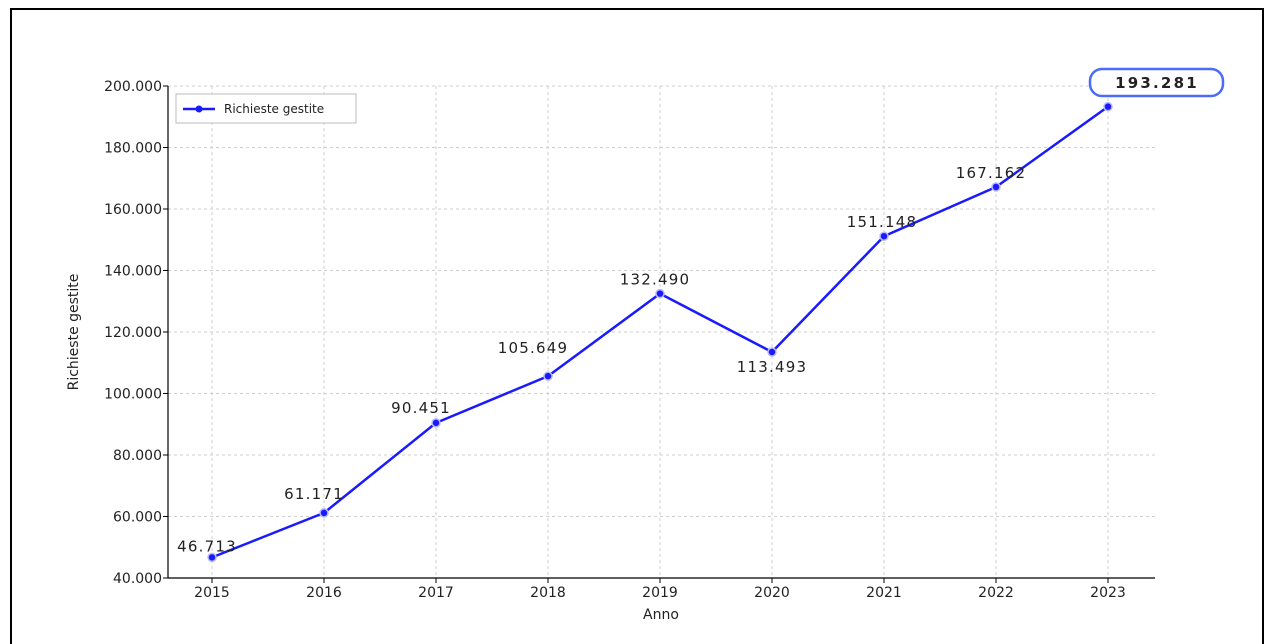 The image size is (1269, 644). I want to click on y-tick-label: 180.000, so click(133, 149).